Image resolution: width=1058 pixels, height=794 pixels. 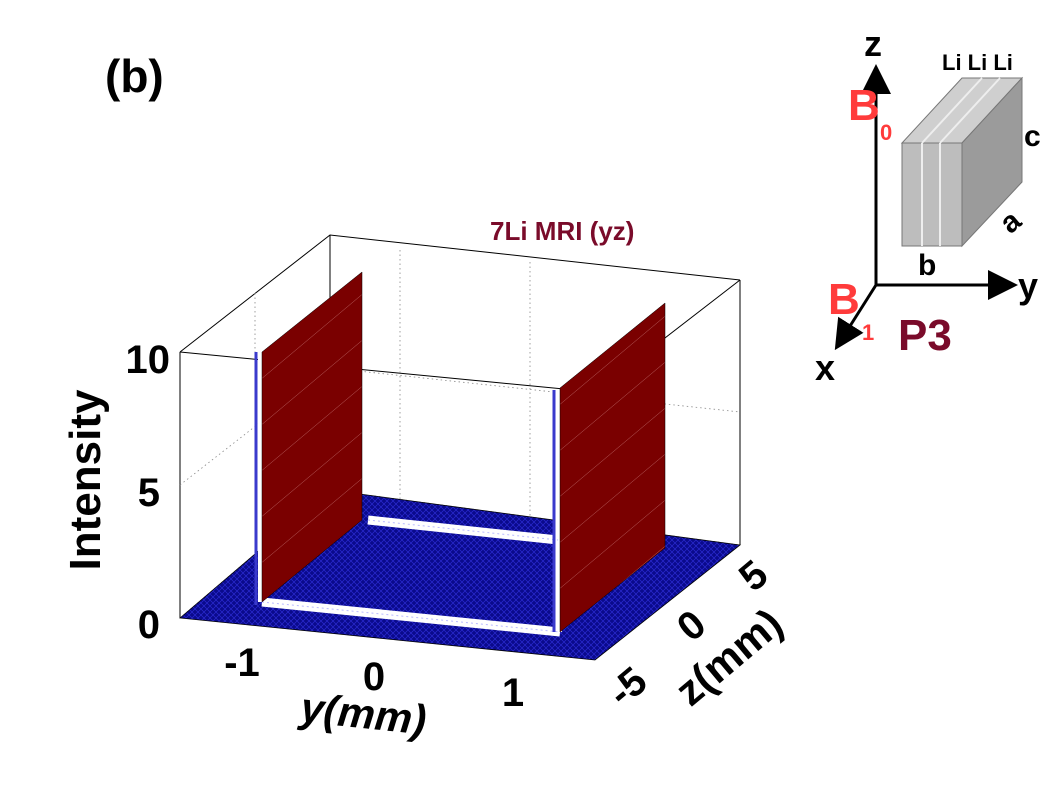 I want to click on z-axis-label: Intensity, so click(x=85, y=479).